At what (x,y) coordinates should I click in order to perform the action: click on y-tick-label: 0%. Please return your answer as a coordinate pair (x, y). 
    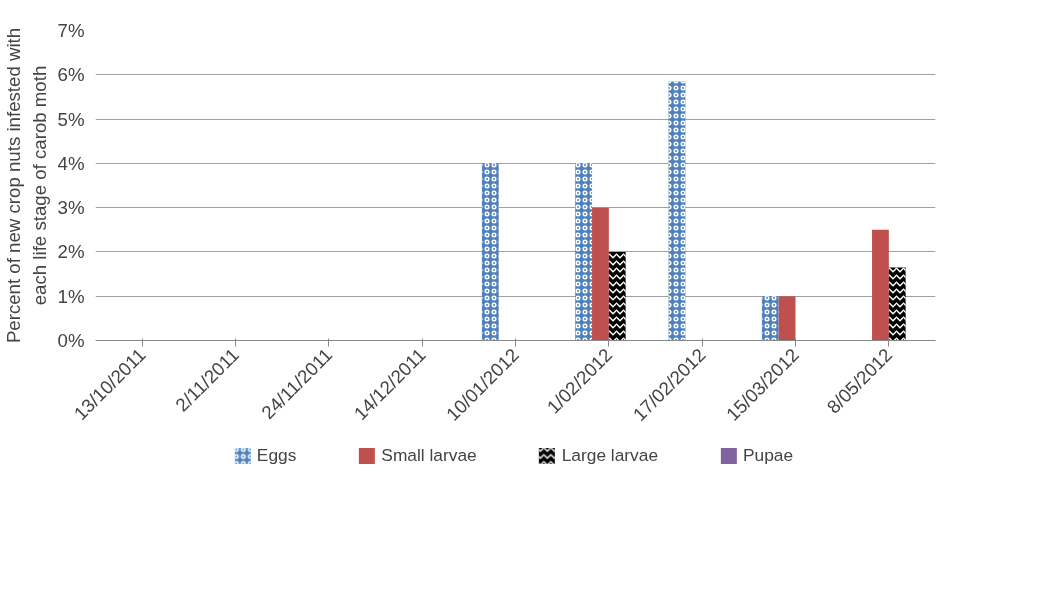
    Looking at the image, I should click on (71, 340).